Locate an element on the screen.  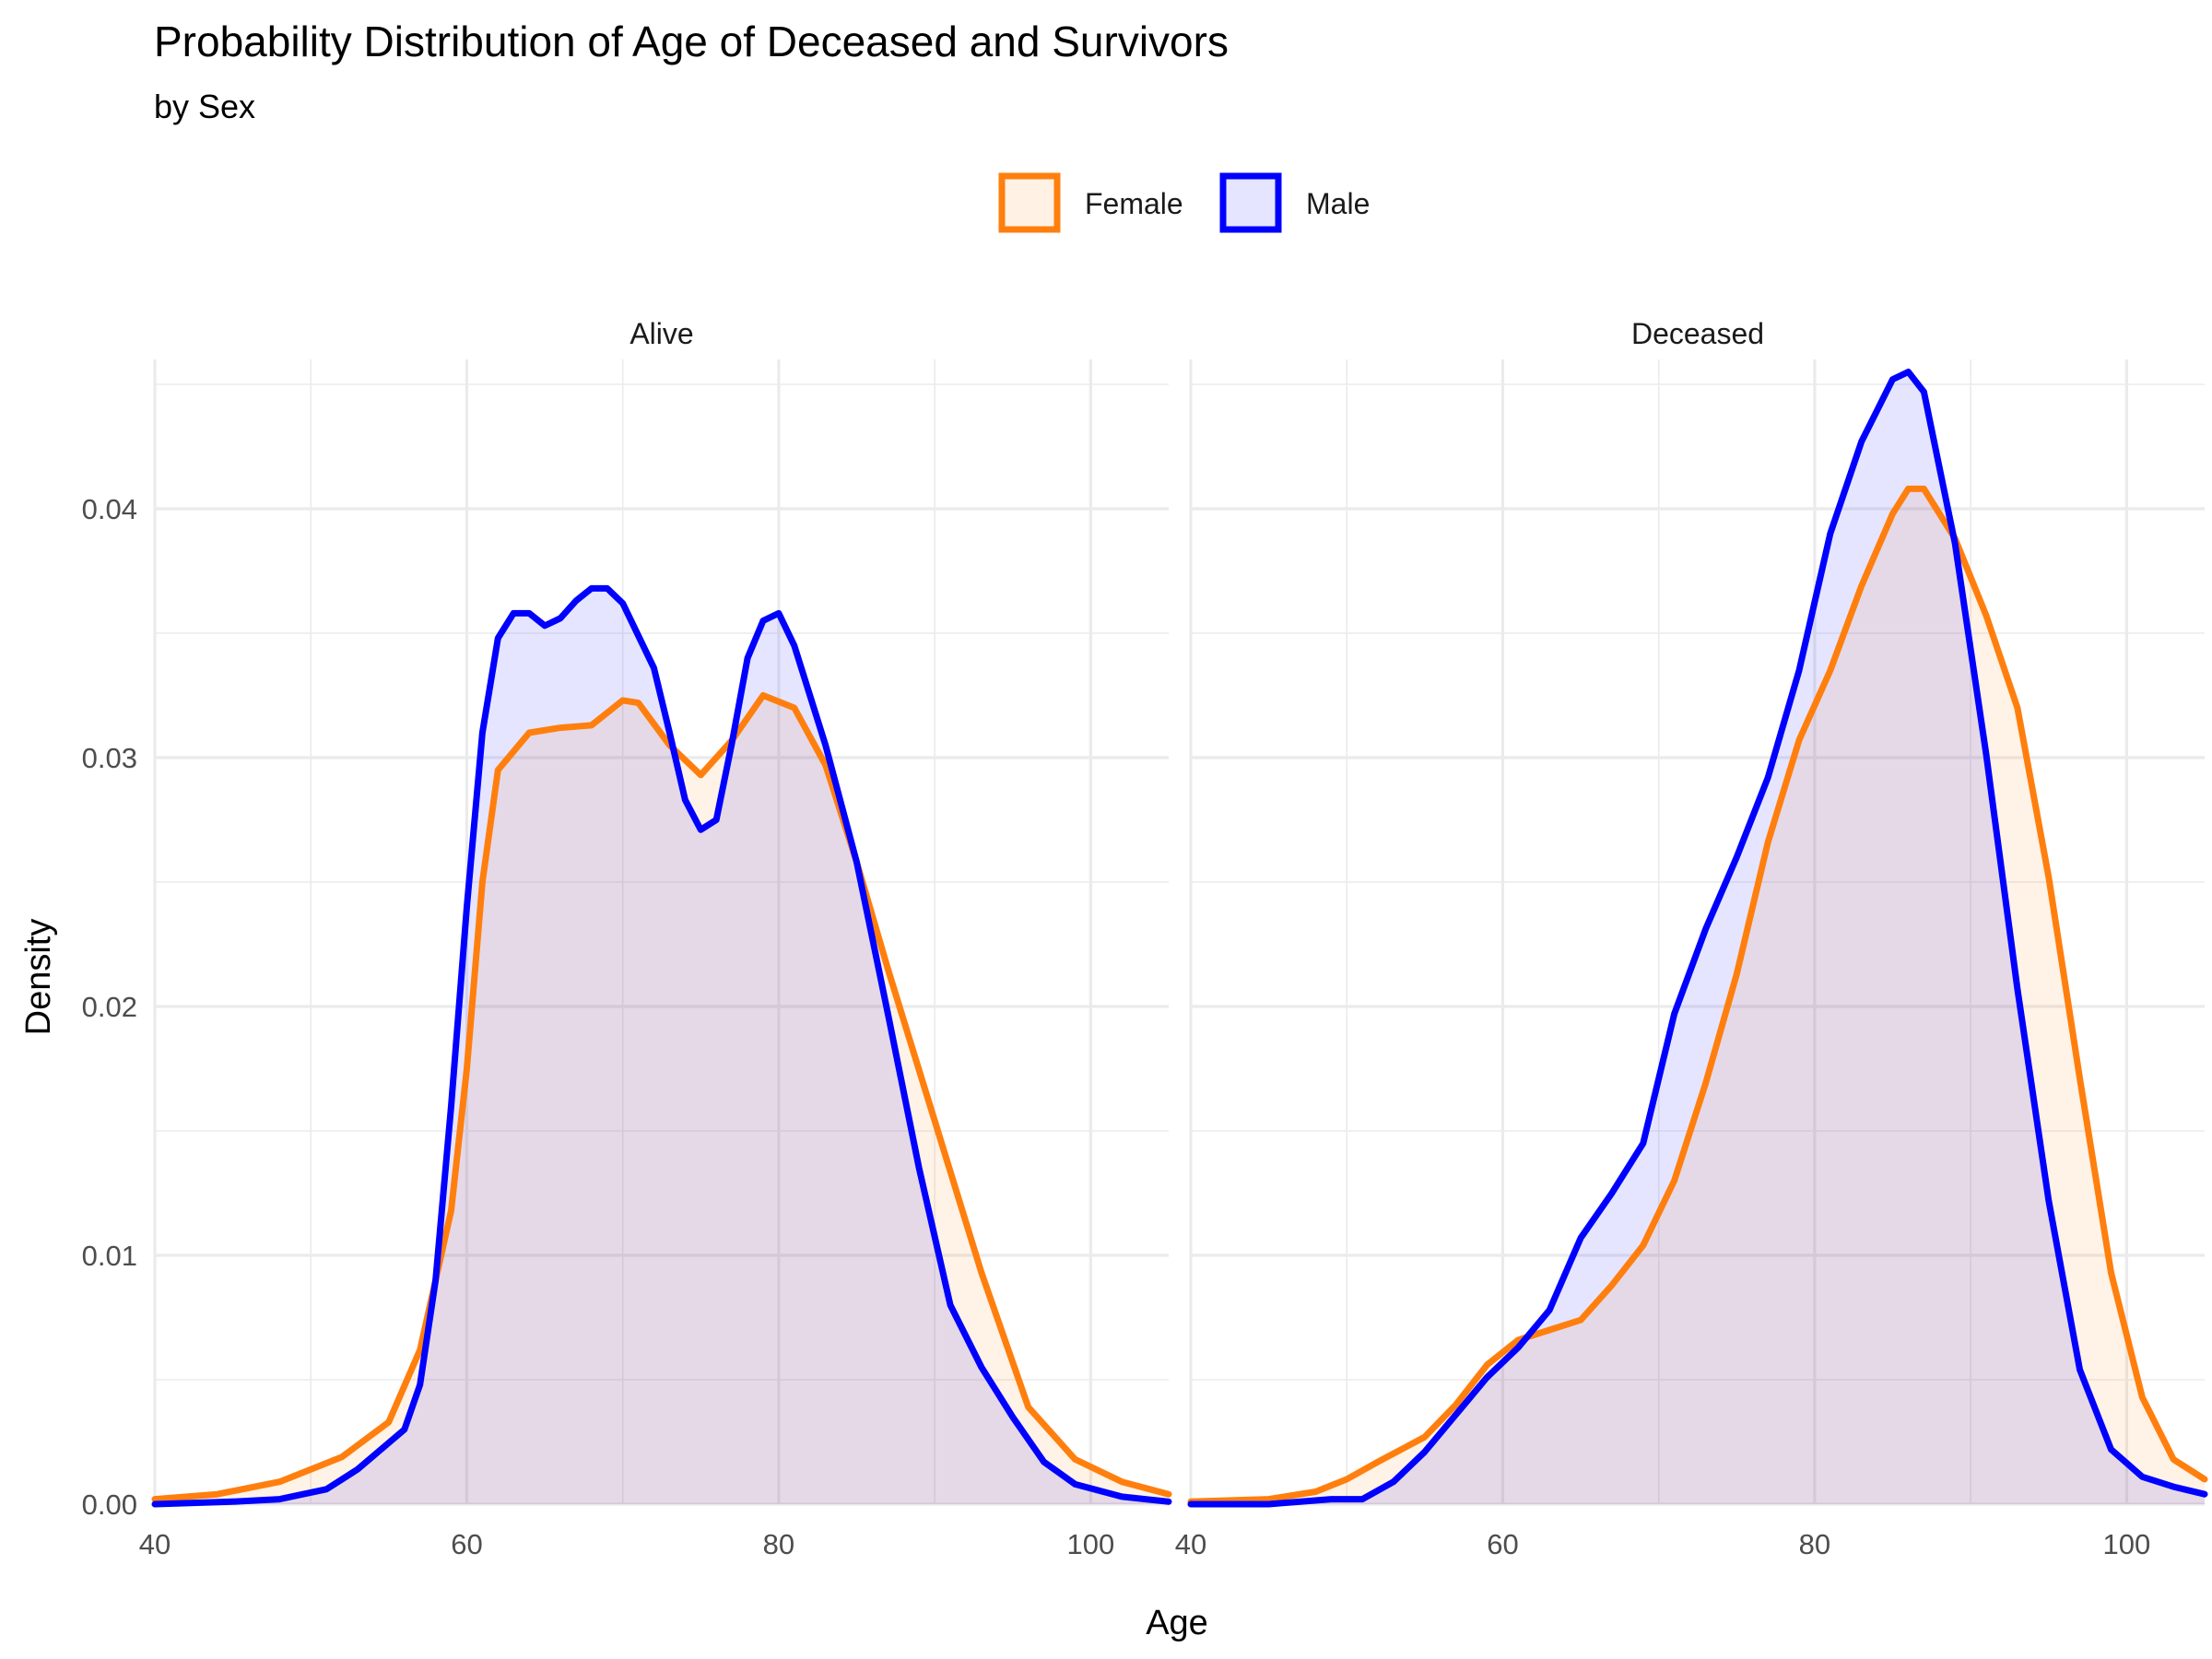
y-tick-label: 0.01 is located at coordinates (109, 1256).